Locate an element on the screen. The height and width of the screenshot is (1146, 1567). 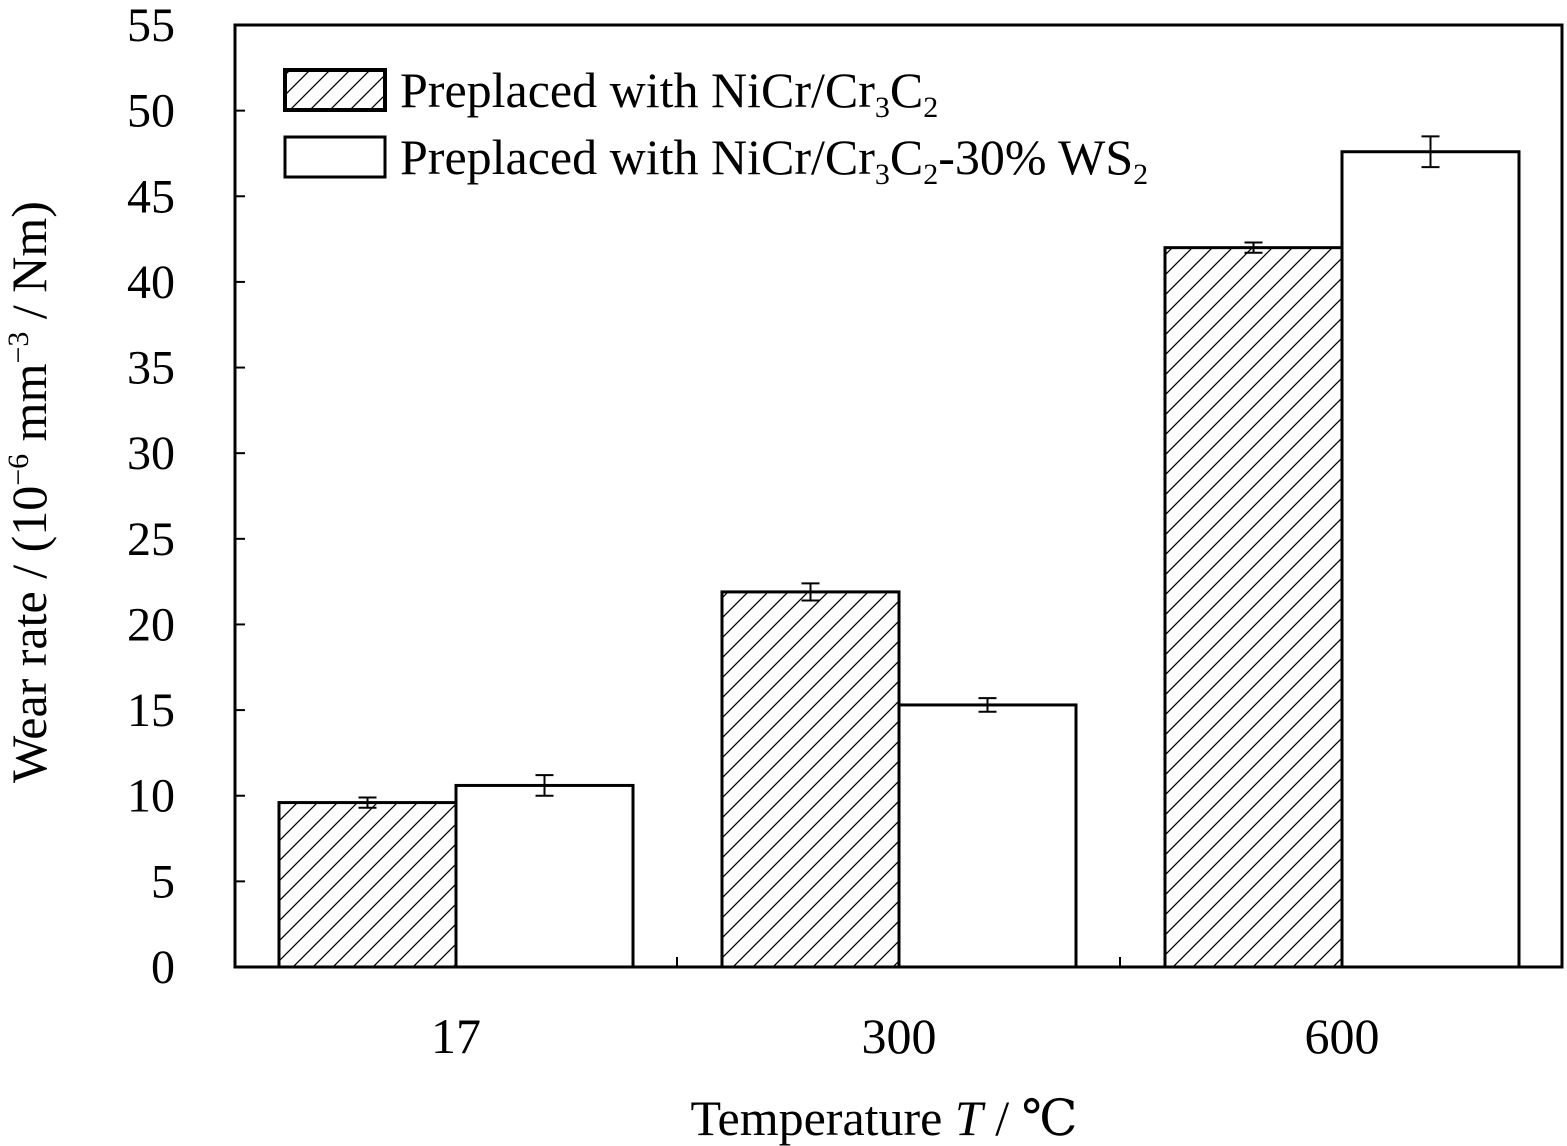
y-tick-label: 40 is located at coordinates (151, 282).